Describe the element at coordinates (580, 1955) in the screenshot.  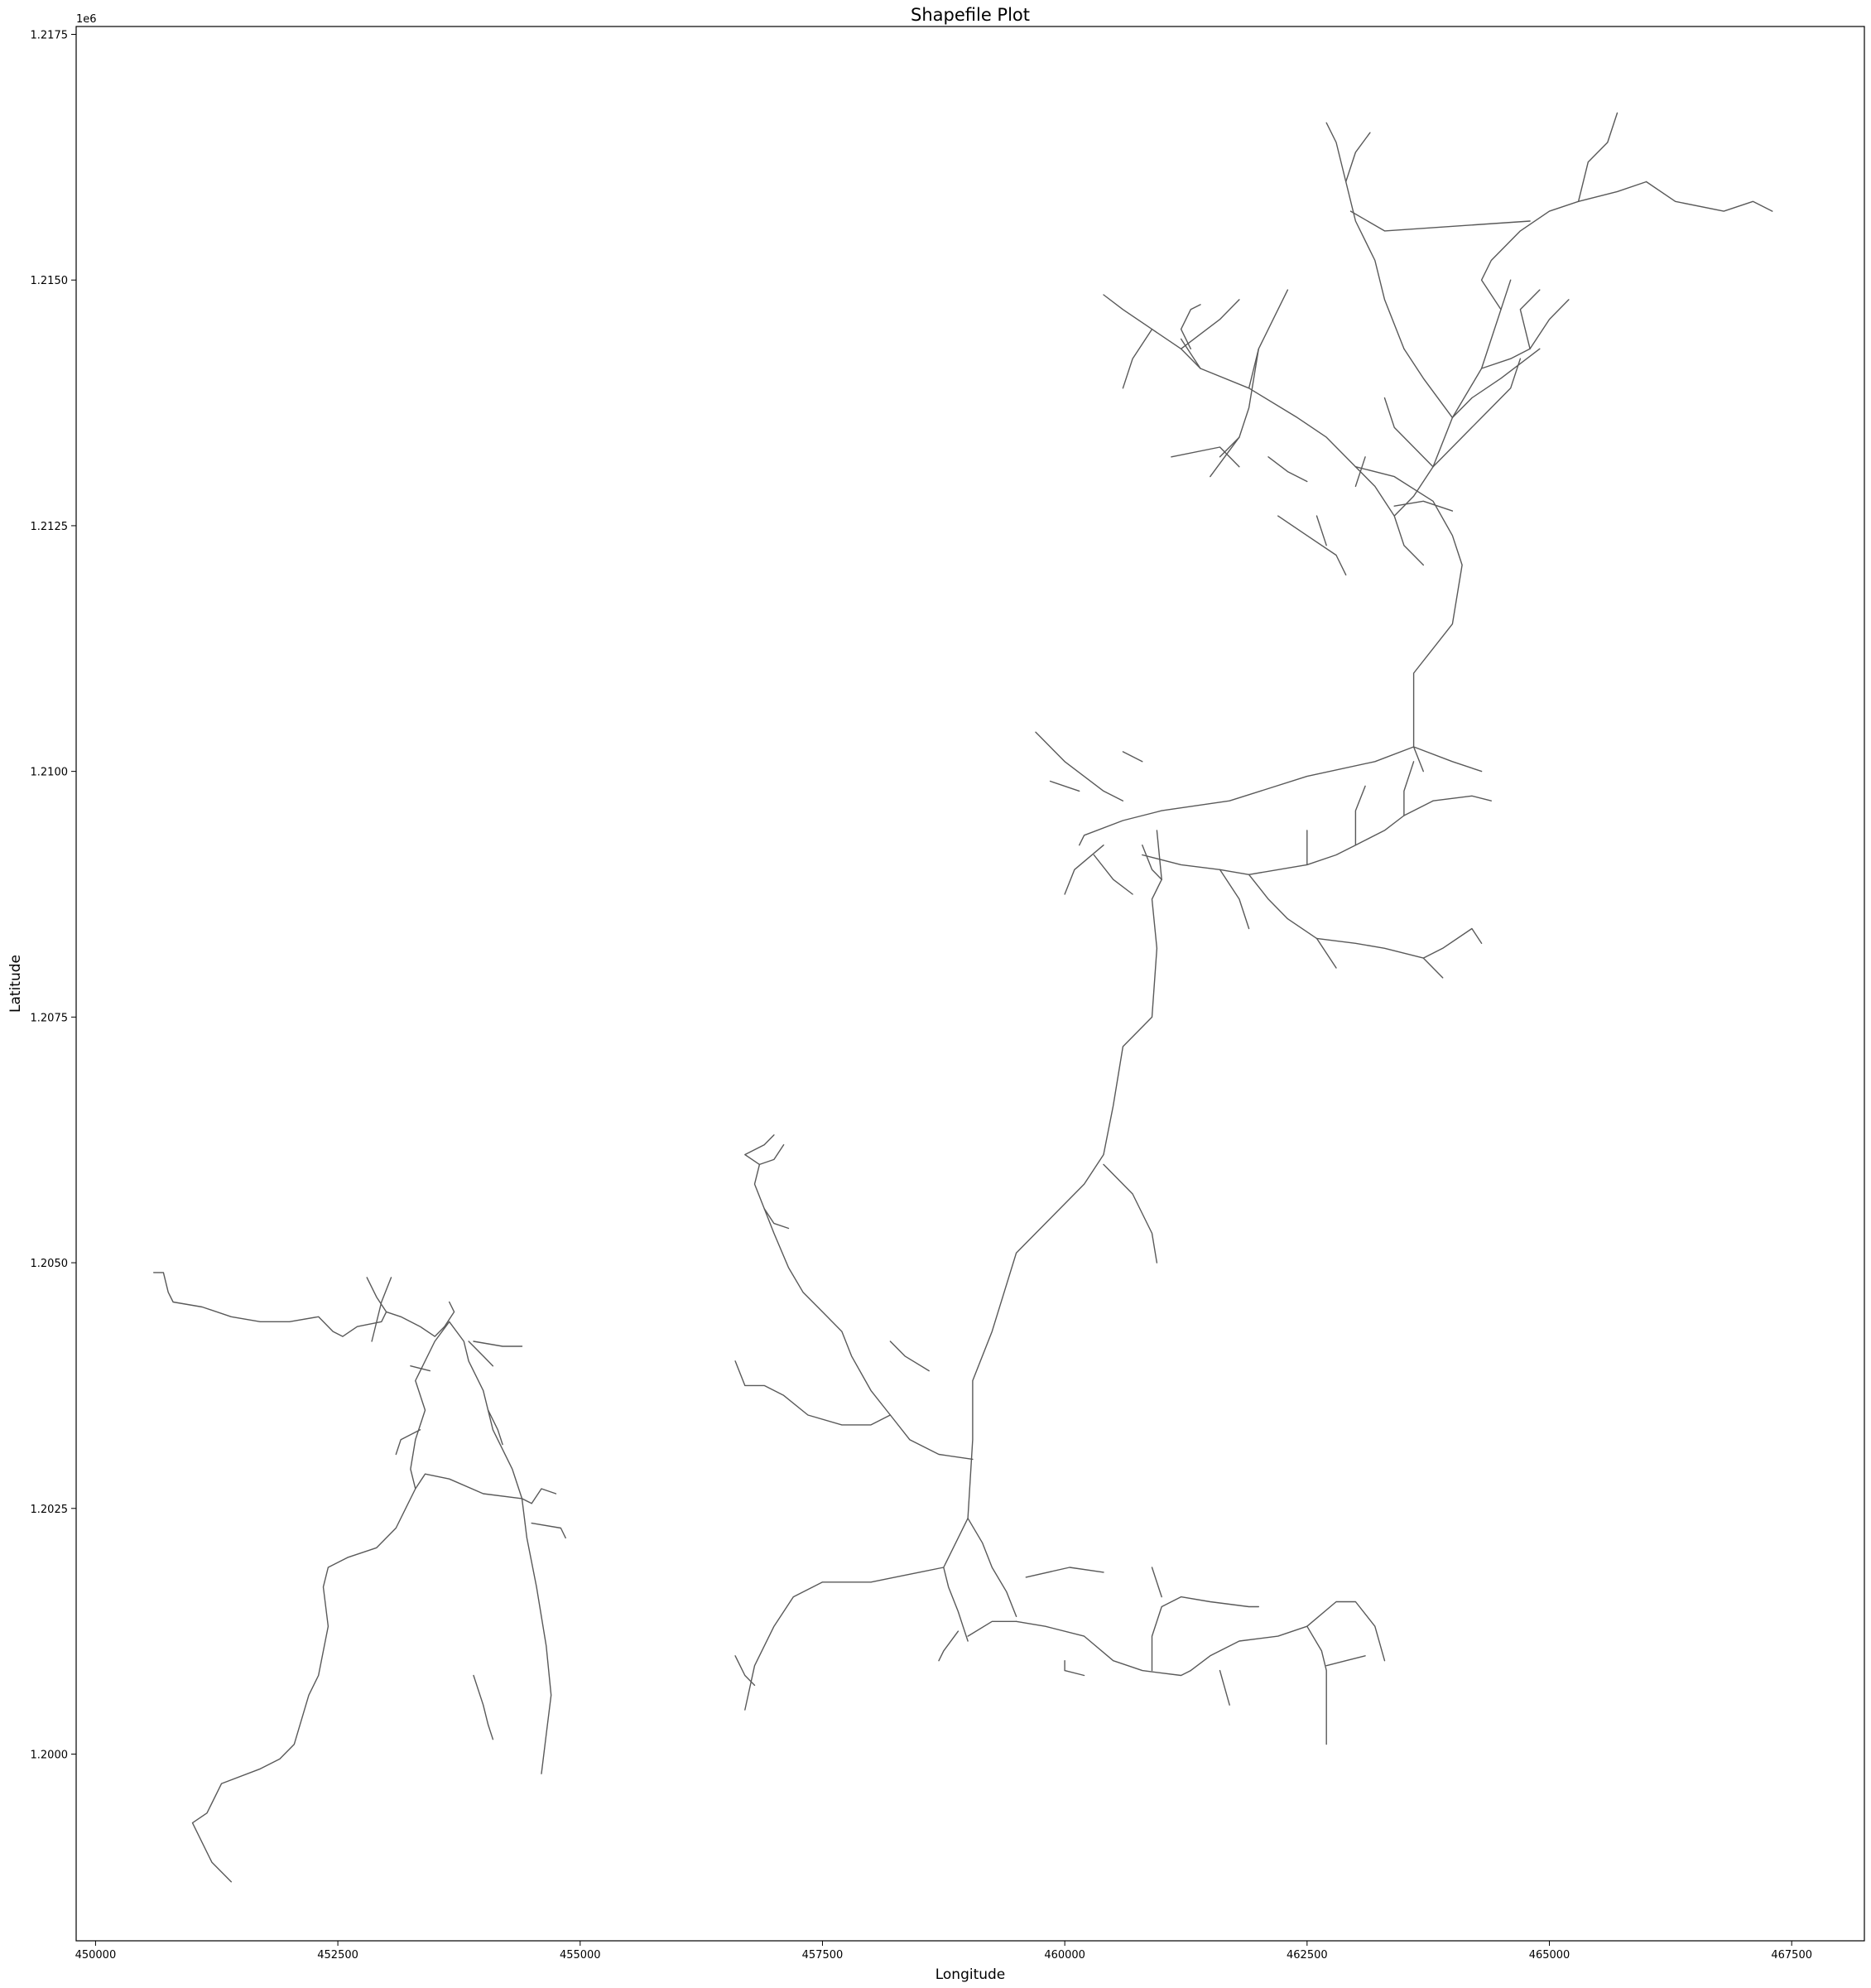
I see `x-tick-label: 455000` at that location.